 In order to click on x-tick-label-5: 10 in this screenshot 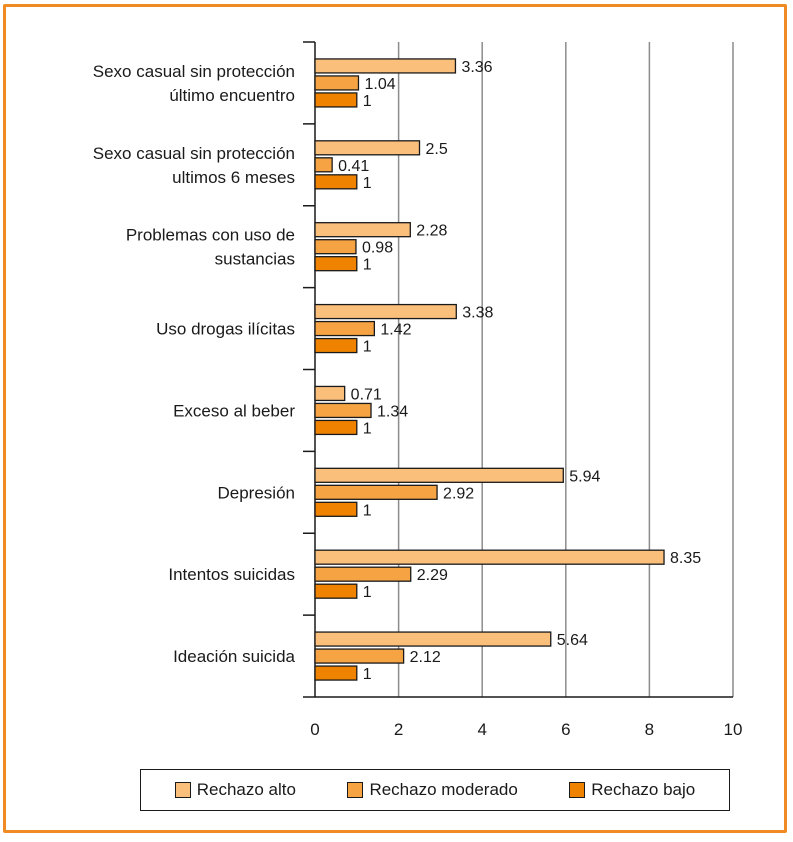, I will do `click(733, 729)`.